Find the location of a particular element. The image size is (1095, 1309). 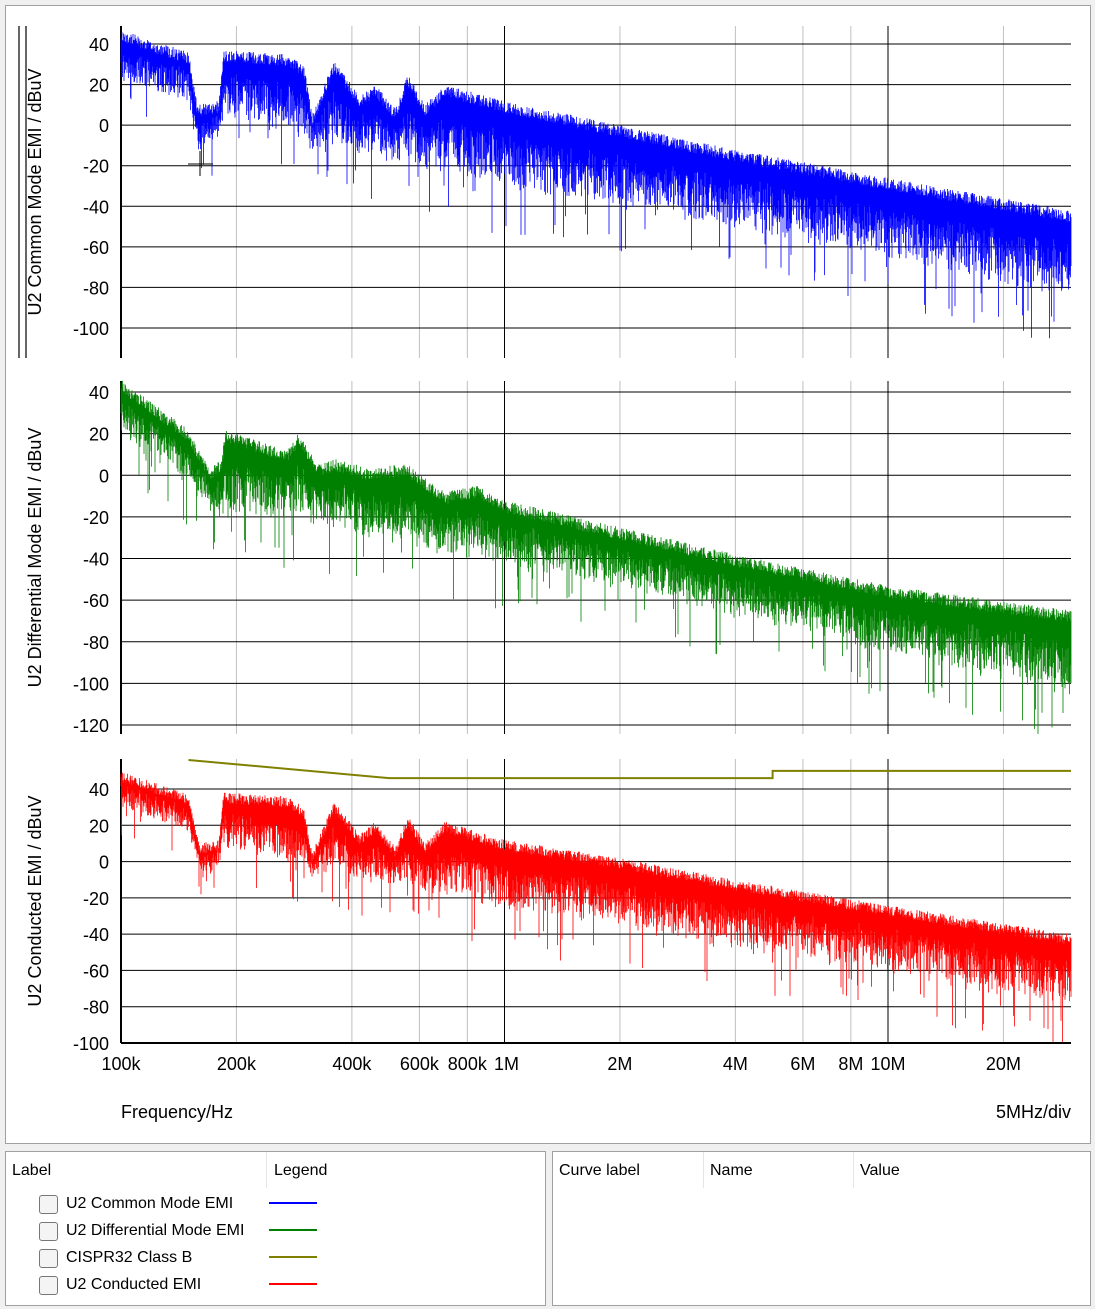

series-trace-limit is located at coordinates (629, 769).